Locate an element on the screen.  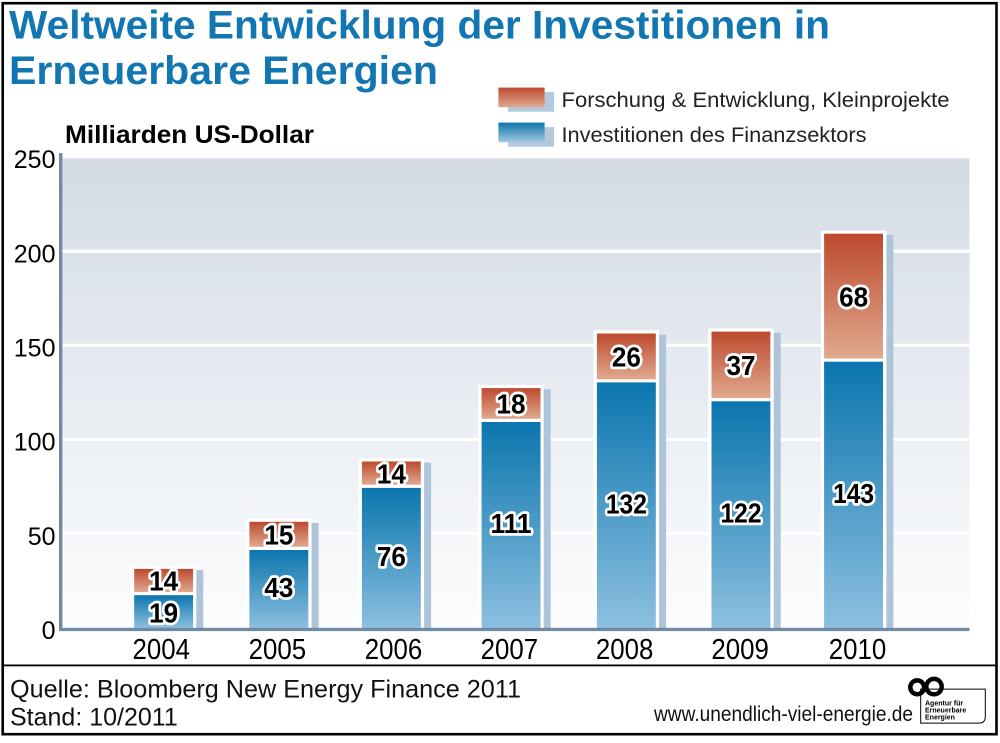
svg-text: 18 is located at coordinates (511, 404).